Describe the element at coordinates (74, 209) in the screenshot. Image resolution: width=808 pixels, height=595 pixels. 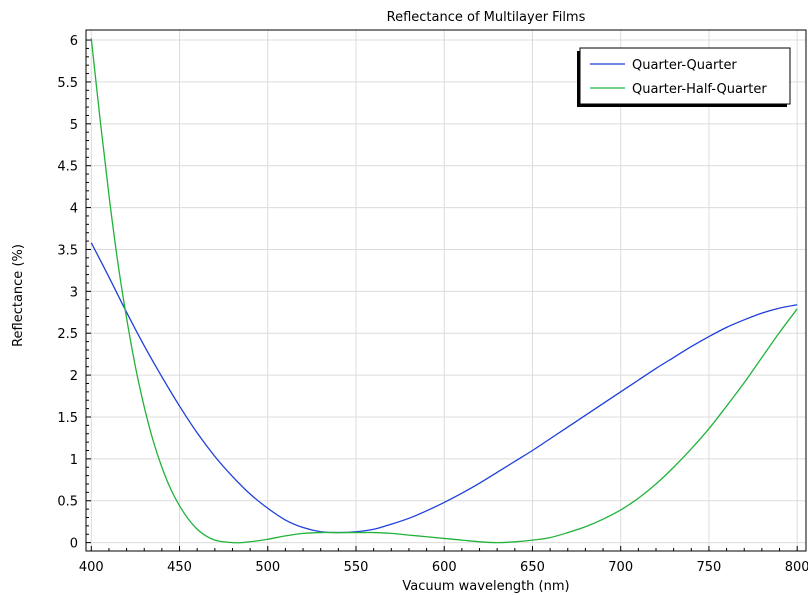
I see `y-tick-label: 4` at that location.